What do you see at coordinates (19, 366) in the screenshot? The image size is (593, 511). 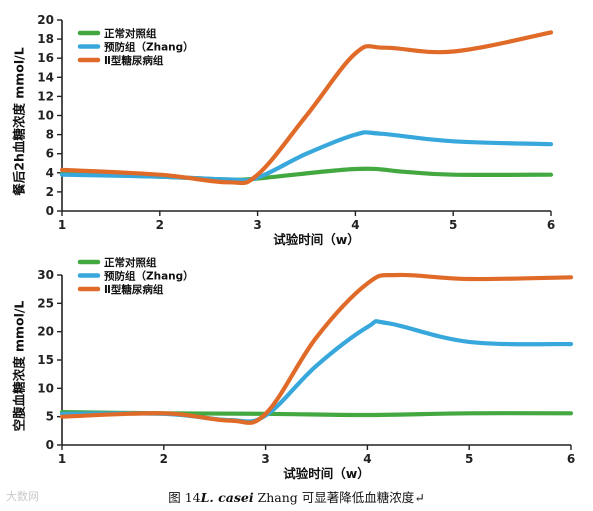 I see `y-axis-label: 空腹血糖浓度 mmol/L` at bounding box center [19, 366].